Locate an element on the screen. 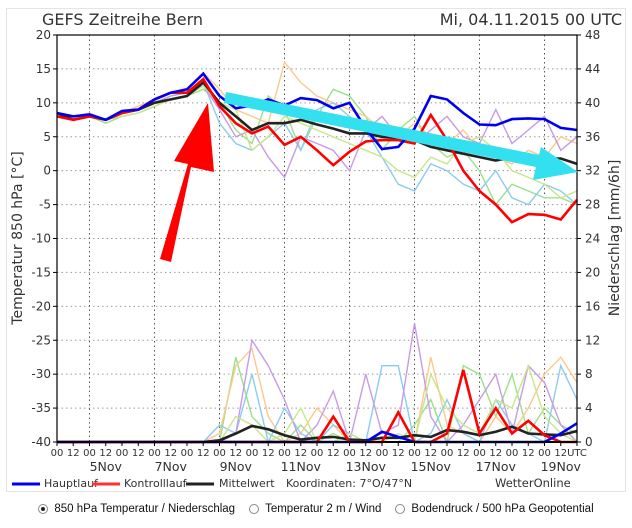  right-tick-label: 16 is located at coordinates (592, 306).